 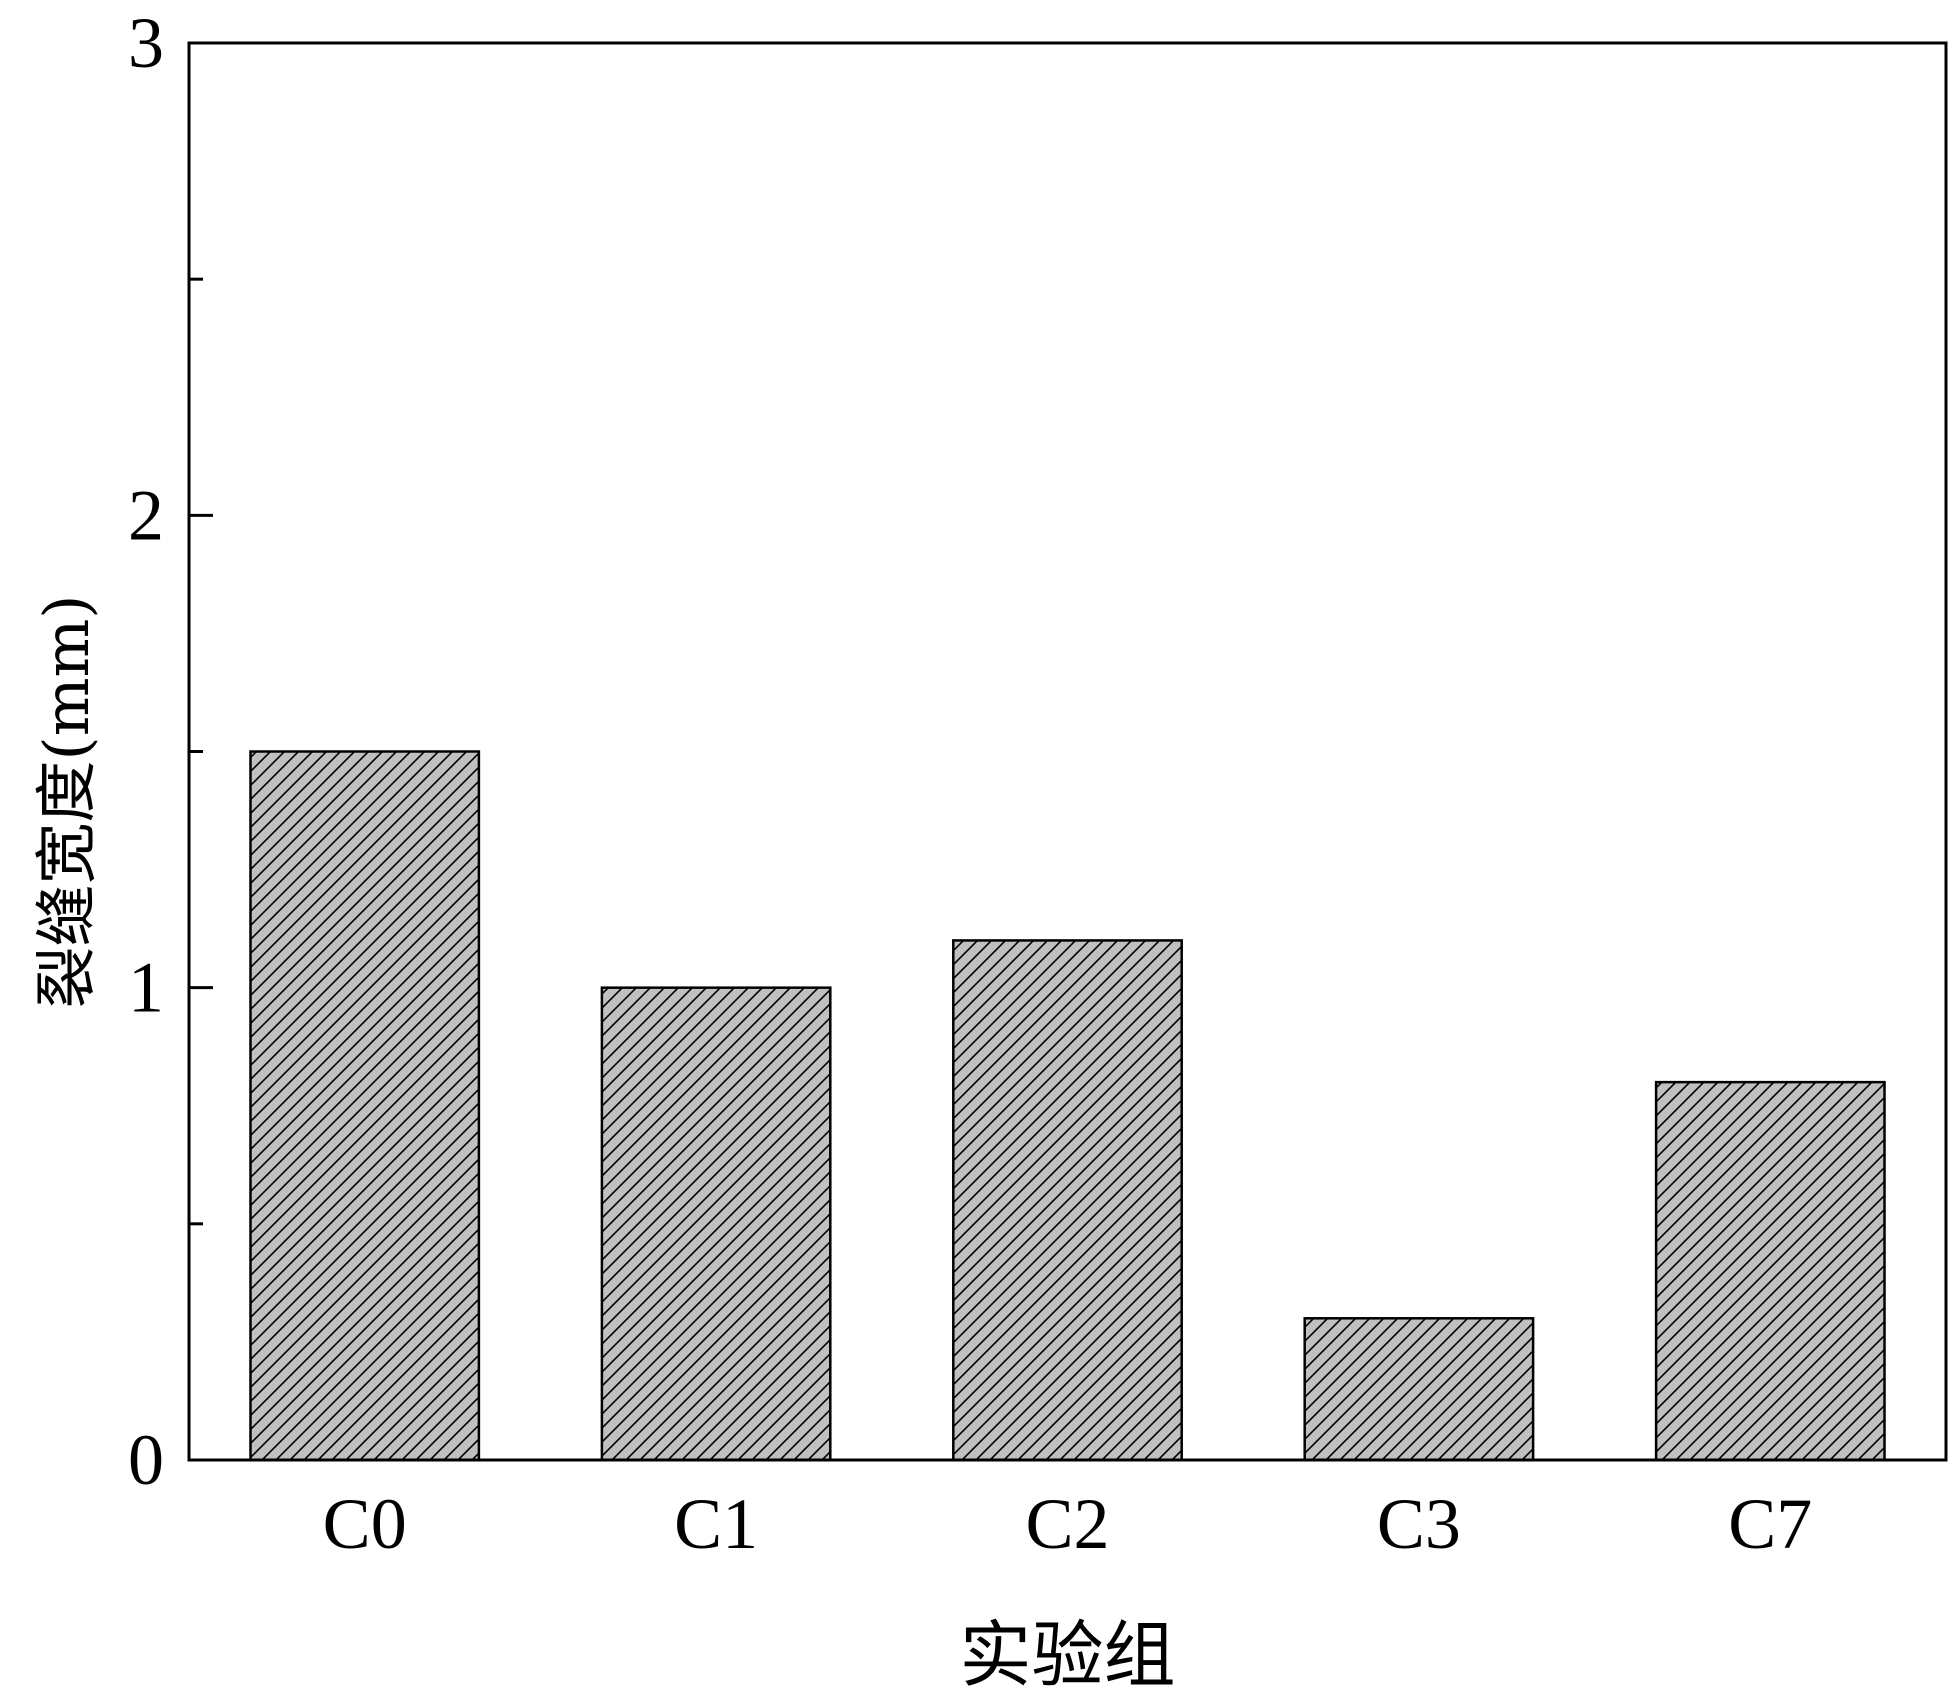 I want to click on bar-c7, so click(x=1770, y=1271).